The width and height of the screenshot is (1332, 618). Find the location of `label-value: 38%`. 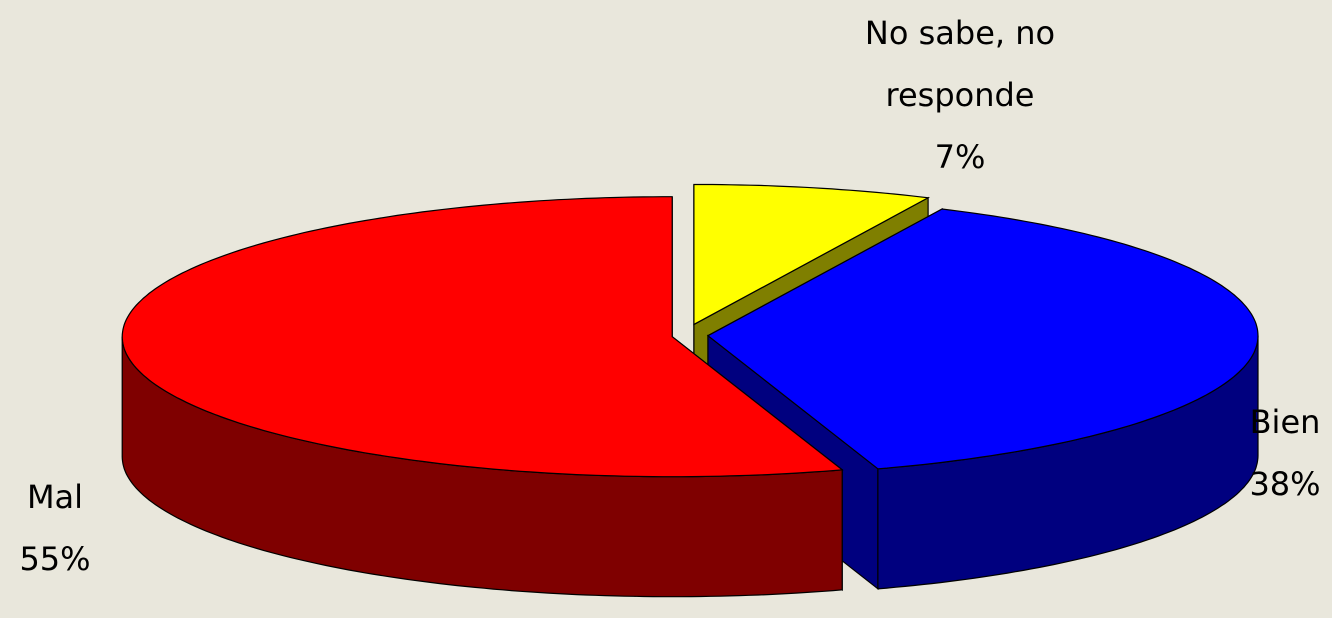

label-value: 38% is located at coordinates (1285, 484).